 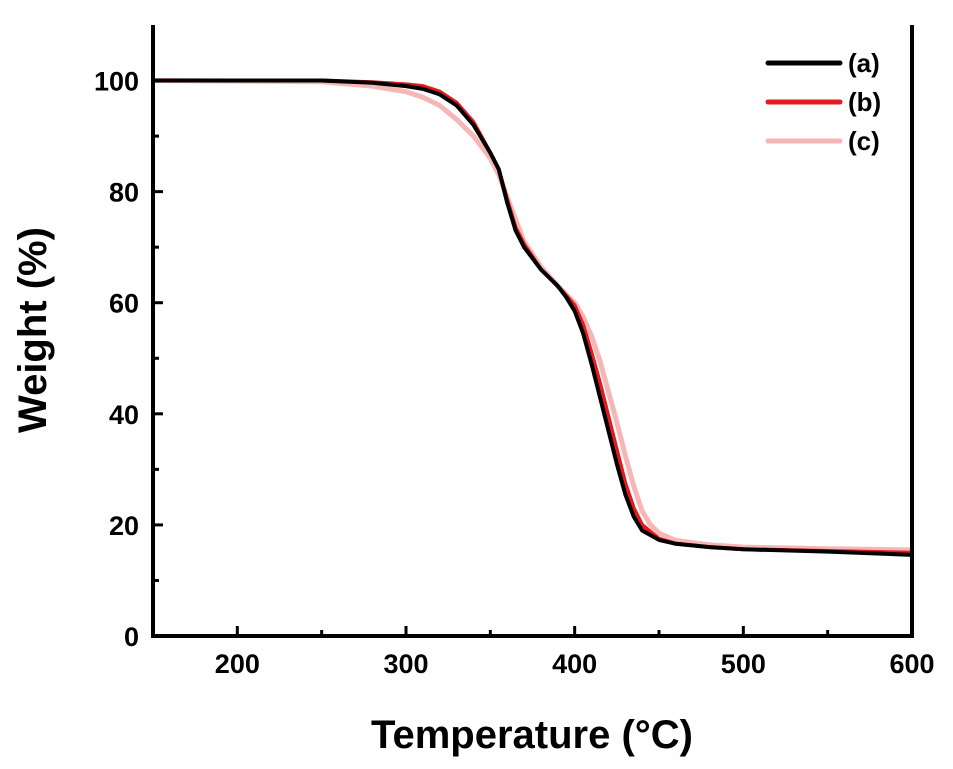 What do you see at coordinates (124, 526) in the screenshot?
I see `y-tick-label: 20` at bounding box center [124, 526].